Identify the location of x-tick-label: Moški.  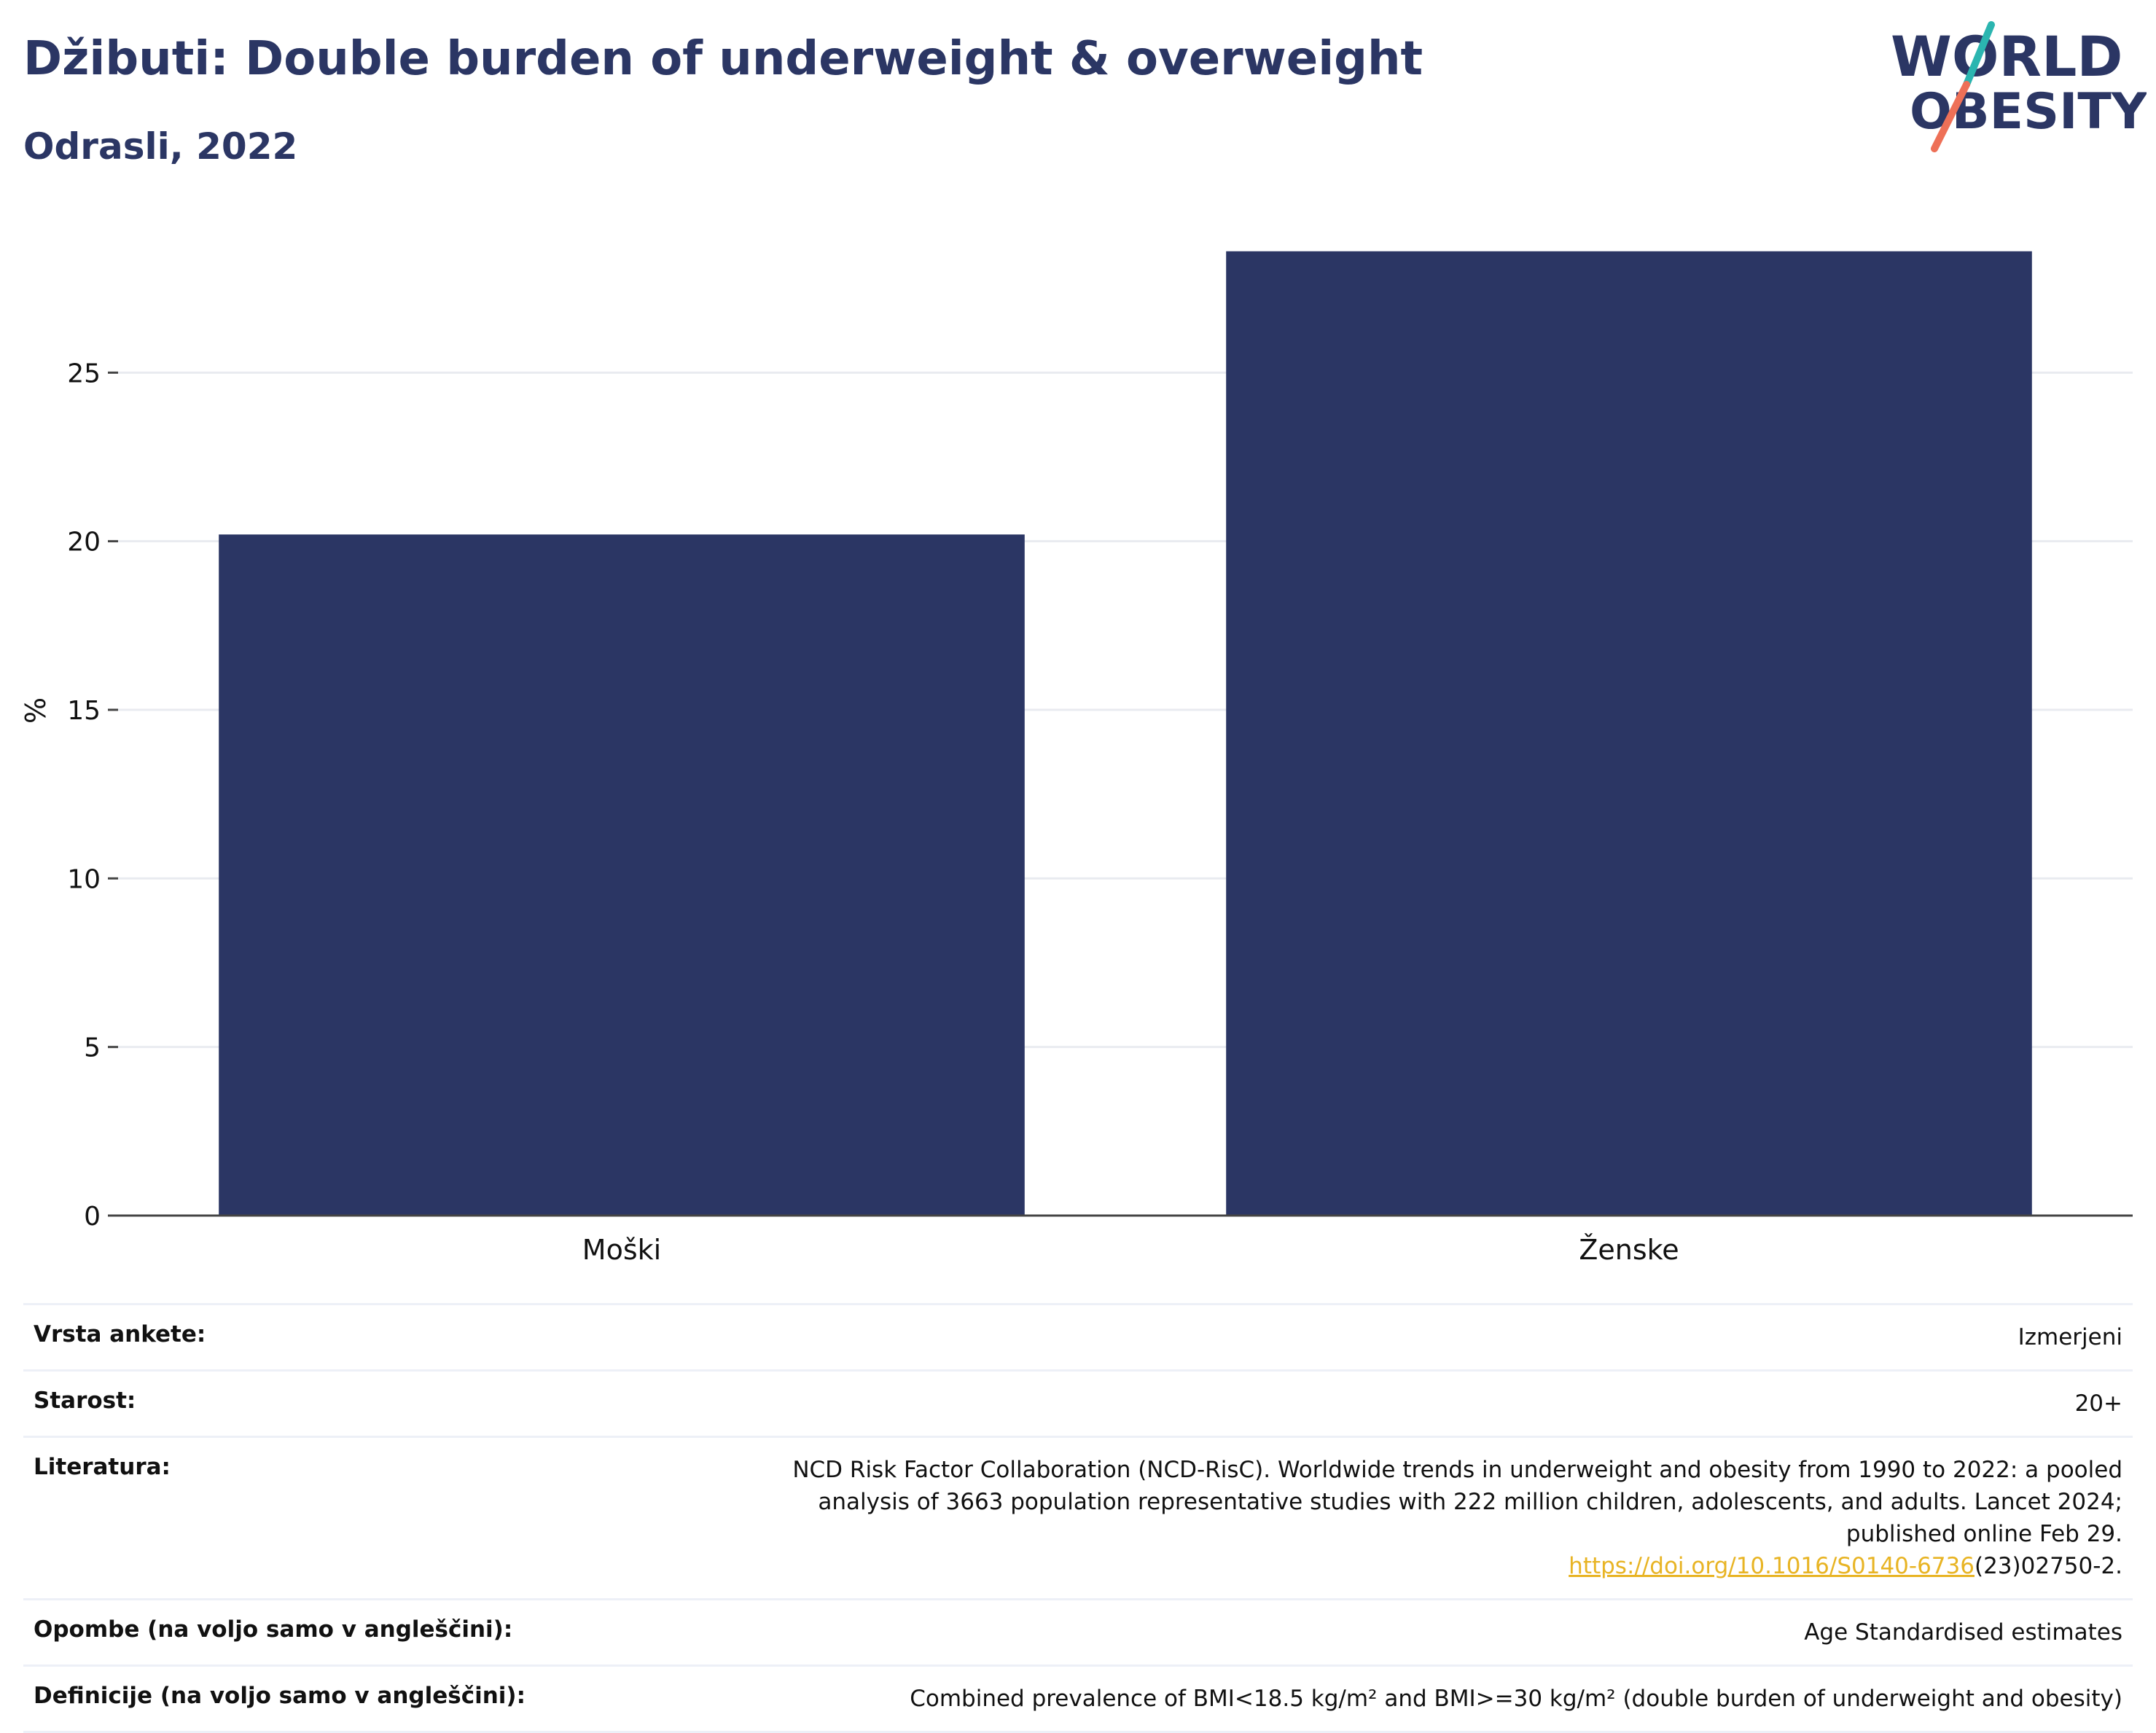
(621, 1250).